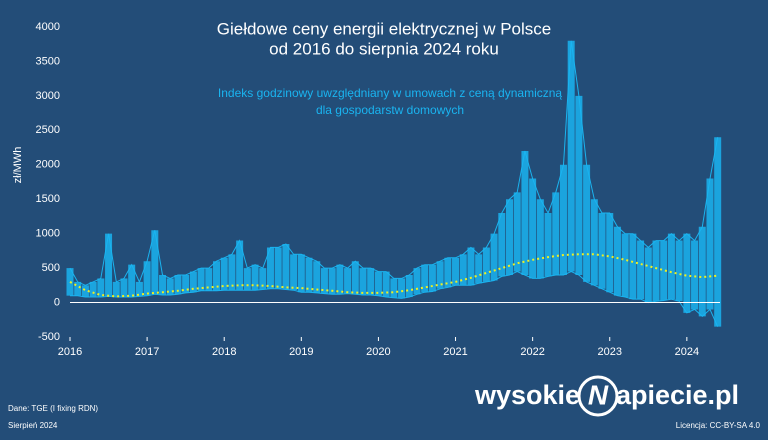  I want to click on trend-line, so click(393, 275).